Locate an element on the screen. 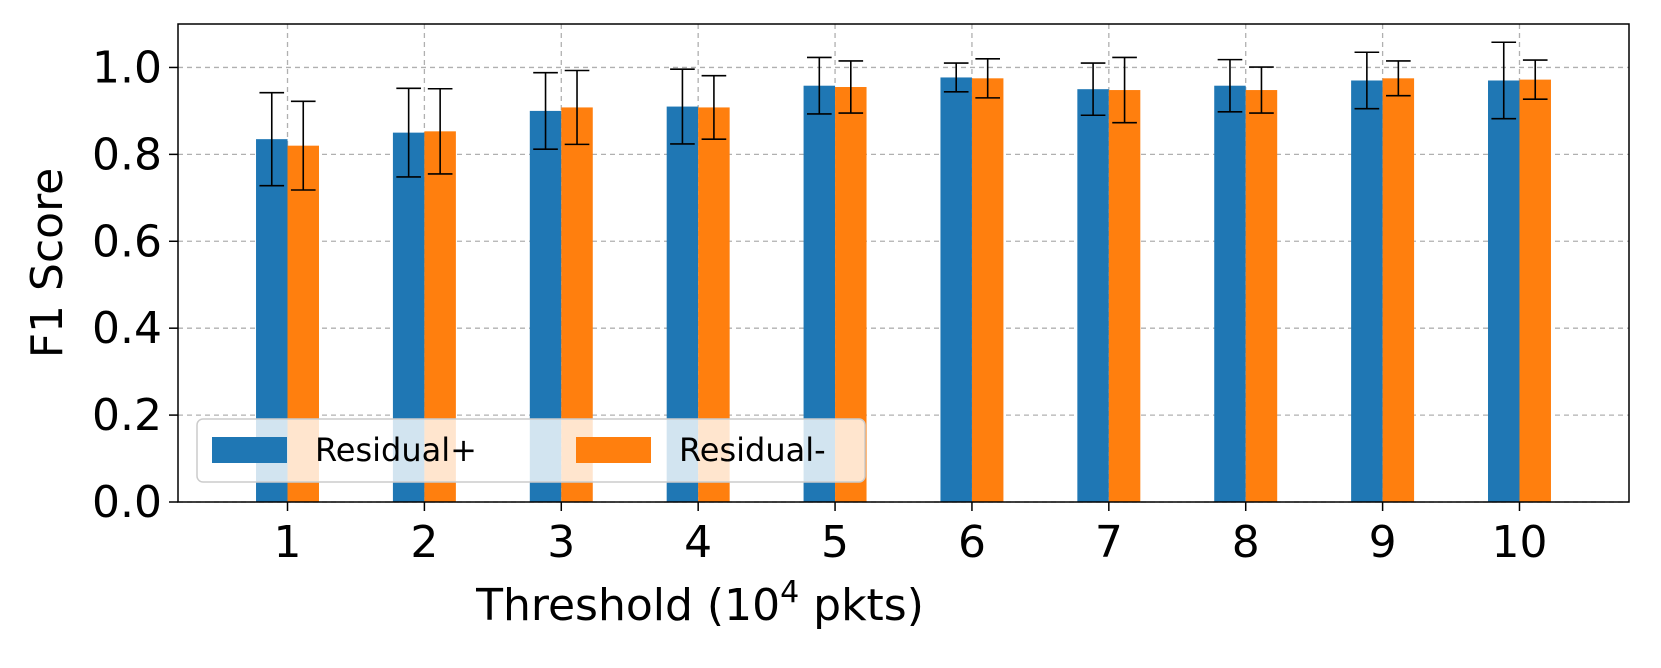  y-axis-label: F1 Score is located at coordinates (47, 263).